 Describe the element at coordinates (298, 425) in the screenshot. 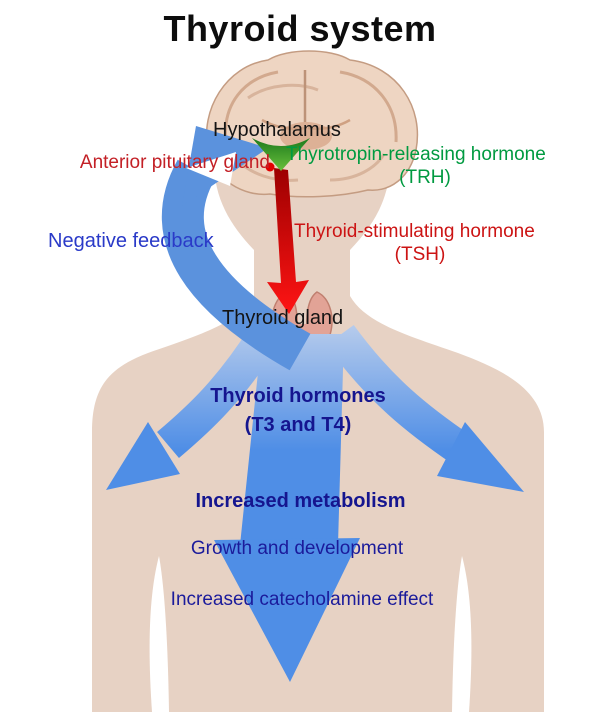

I see `thyroid-hormones-line2: (T3 and T4)` at that location.